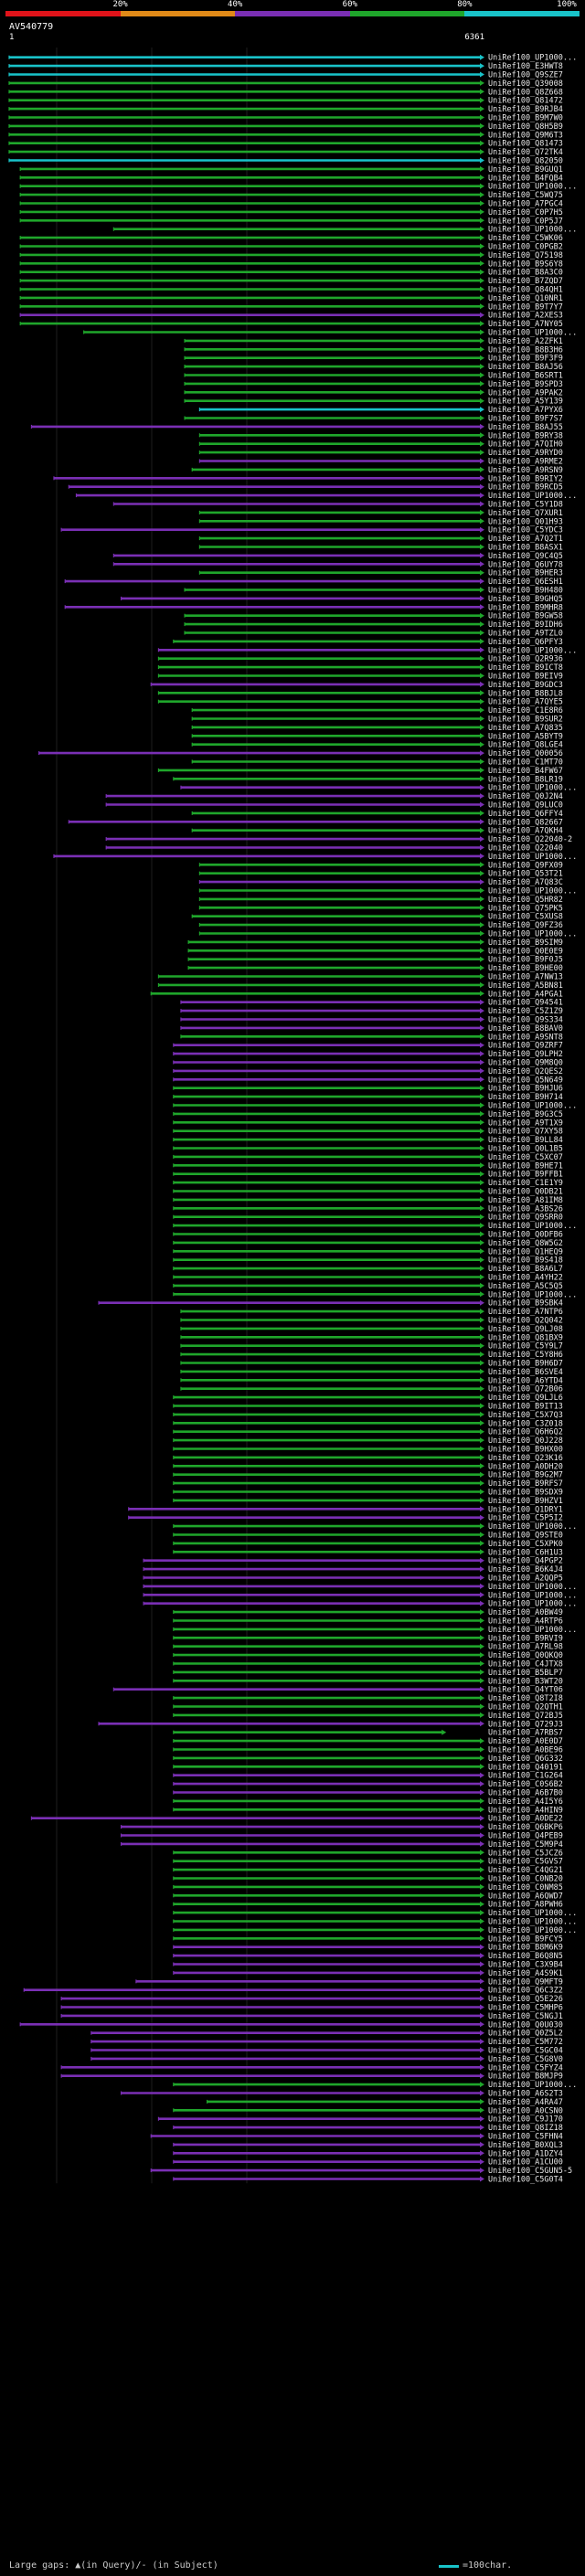 This screenshot has height=2576, width=585. What do you see at coordinates (368, 1286) in the screenshot?
I see `hit-row: UniRef100_A5C5Q5` at bounding box center [368, 1286].